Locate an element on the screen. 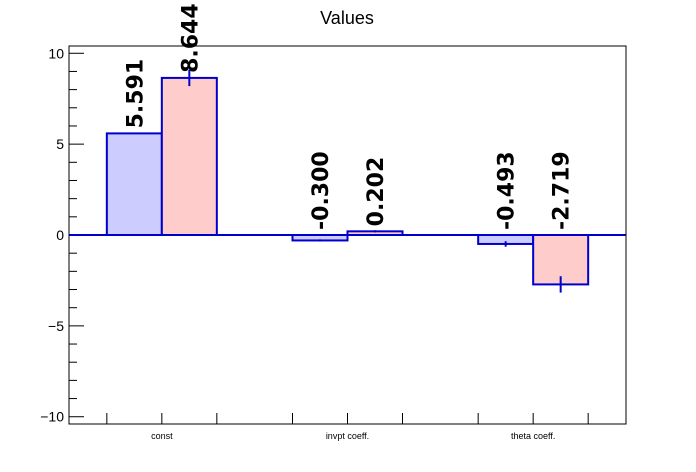 The height and width of the screenshot is (472, 696). data-label: 0.202 is located at coordinates (376, 192).